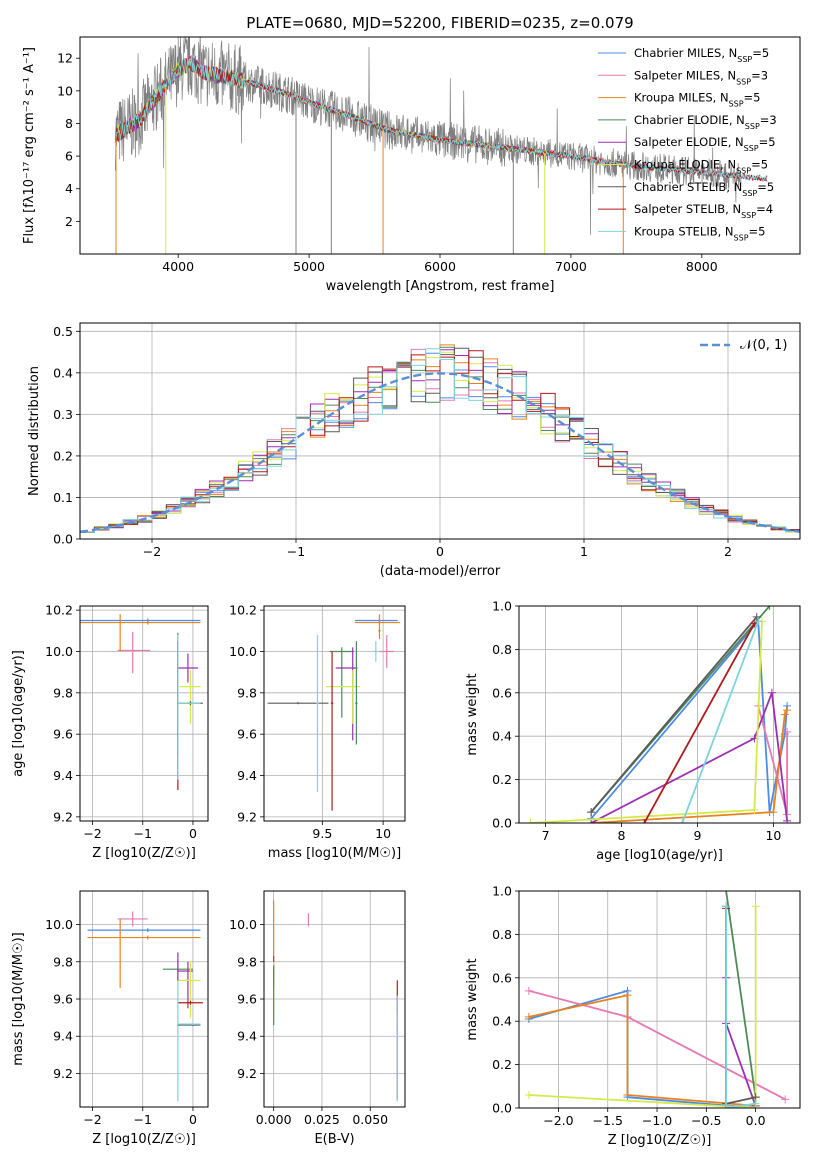 This screenshot has width=819, height=1170. I want to click on plot-area-age_vs_Z, so click(141, 702).